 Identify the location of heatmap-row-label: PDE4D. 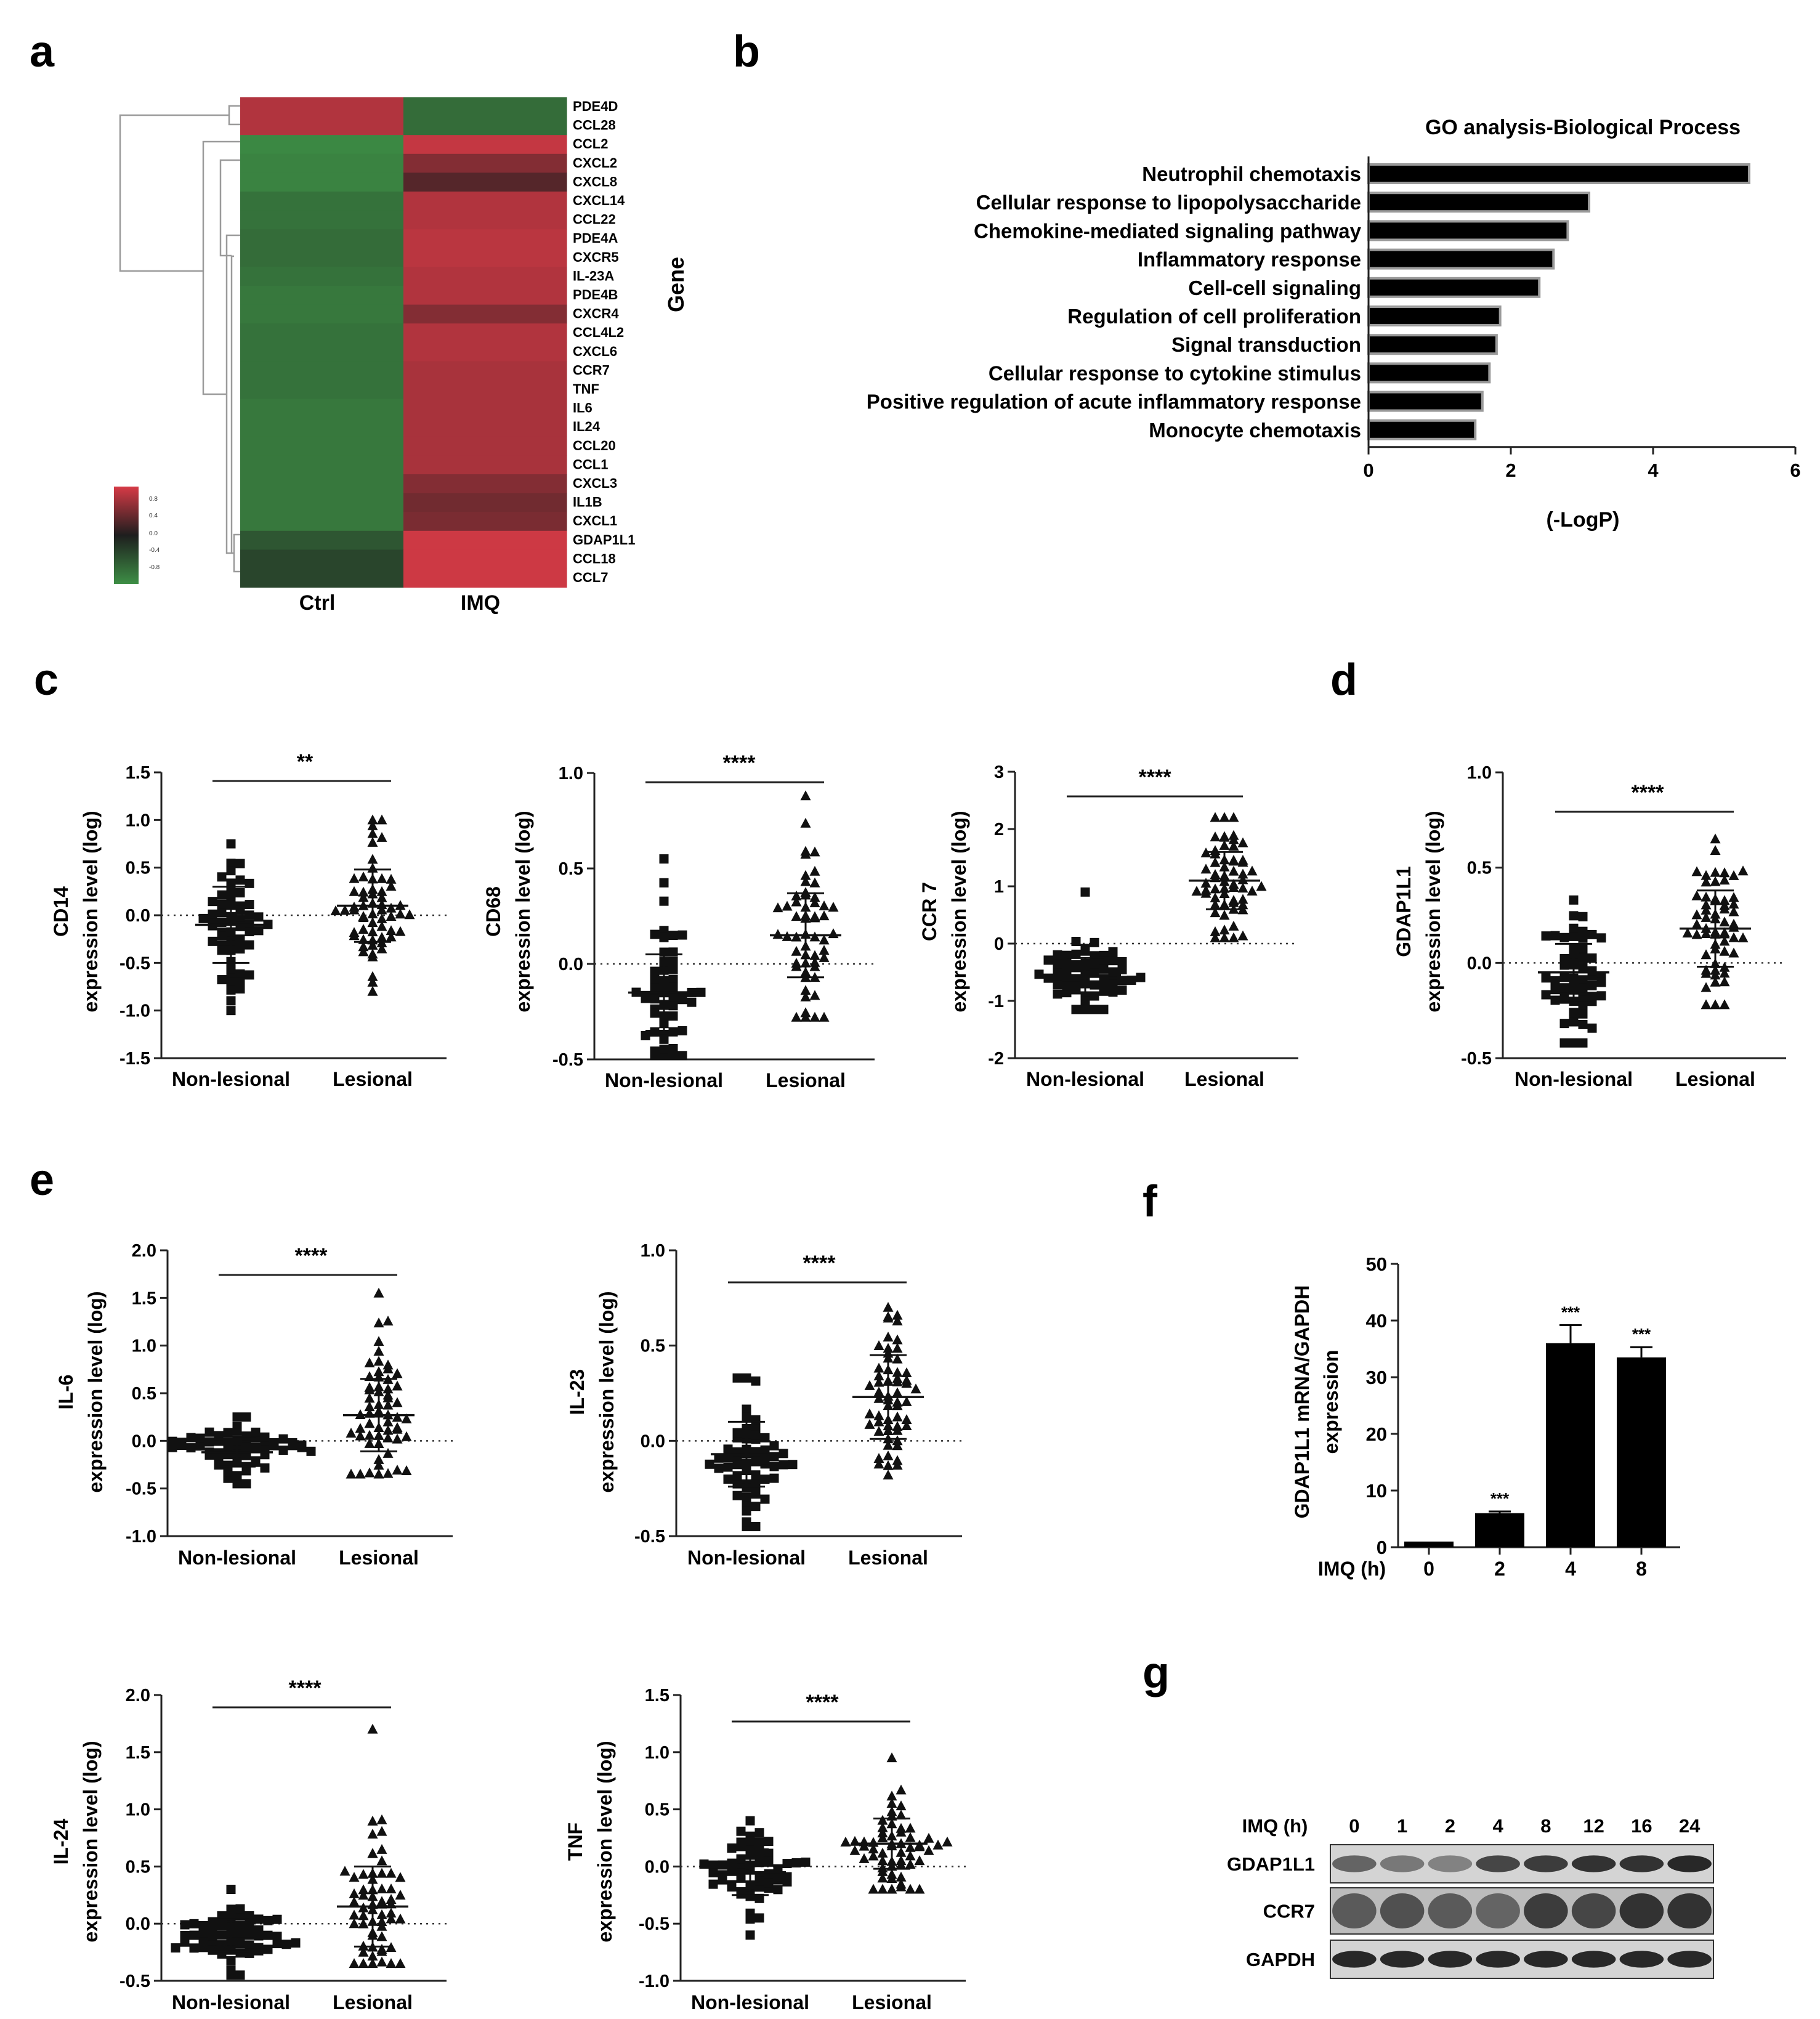
(595, 107).